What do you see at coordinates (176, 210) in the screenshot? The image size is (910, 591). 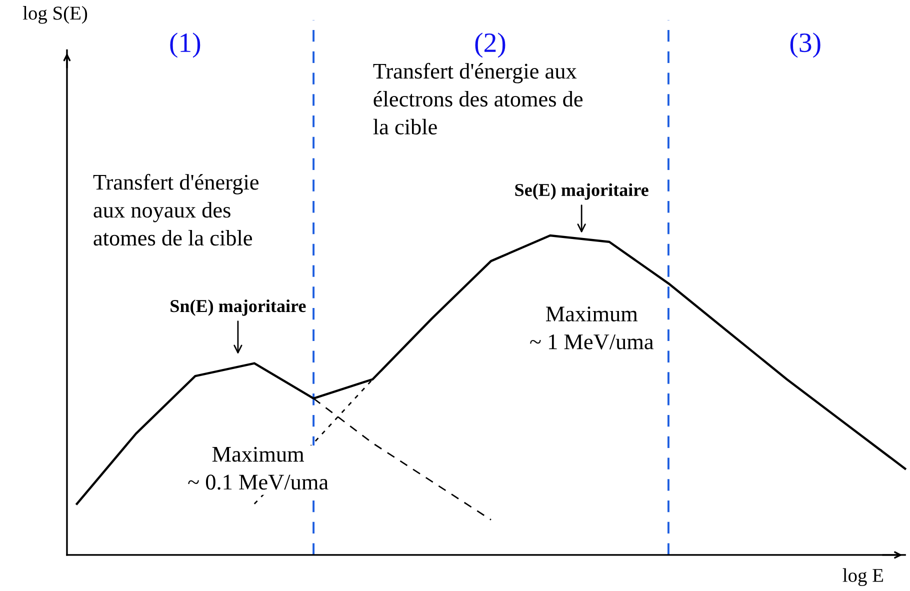 I see `annotation: Transfert d'énergie aux noyaux des atomes de la cible` at bounding box center [176, 210].